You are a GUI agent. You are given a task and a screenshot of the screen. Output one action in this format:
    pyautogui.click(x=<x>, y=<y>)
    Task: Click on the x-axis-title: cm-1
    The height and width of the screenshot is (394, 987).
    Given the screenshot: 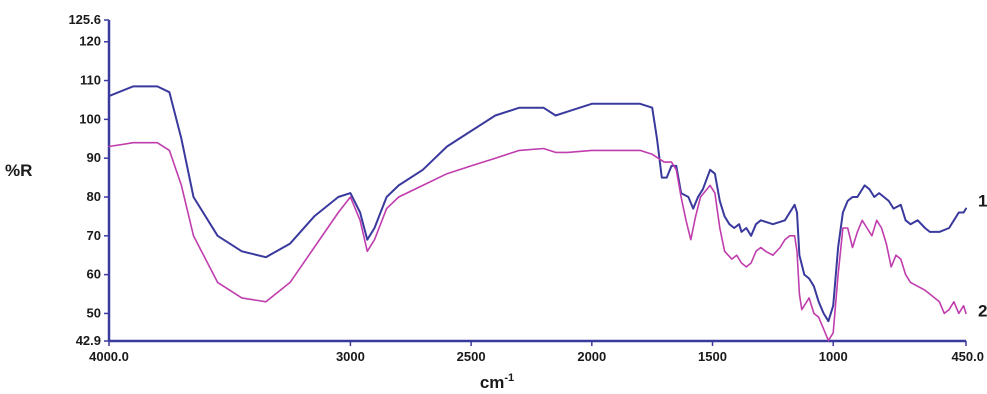 What is the action you would take?
    pyautogui.click(x=497, y=382)
    